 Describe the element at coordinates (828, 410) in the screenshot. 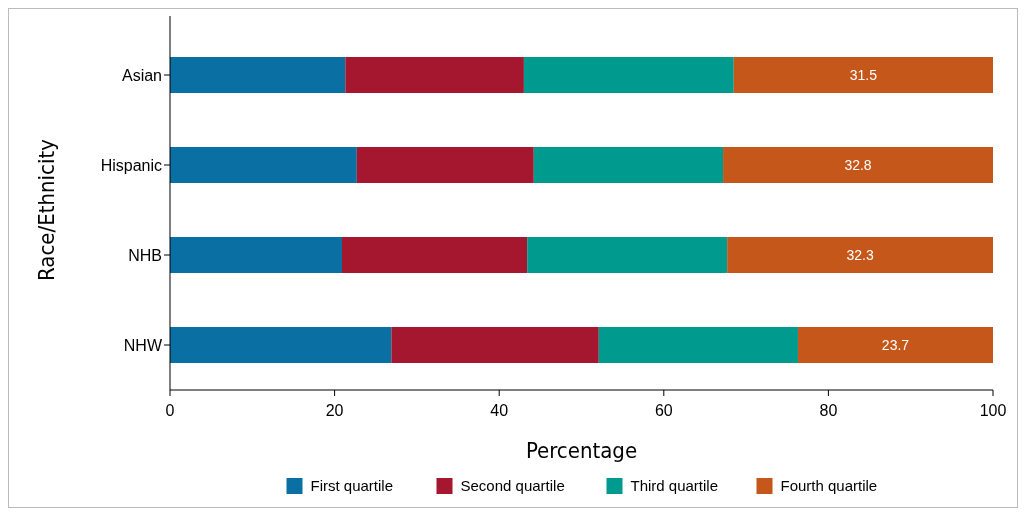

I see `x-tick-label: 80` at that location.